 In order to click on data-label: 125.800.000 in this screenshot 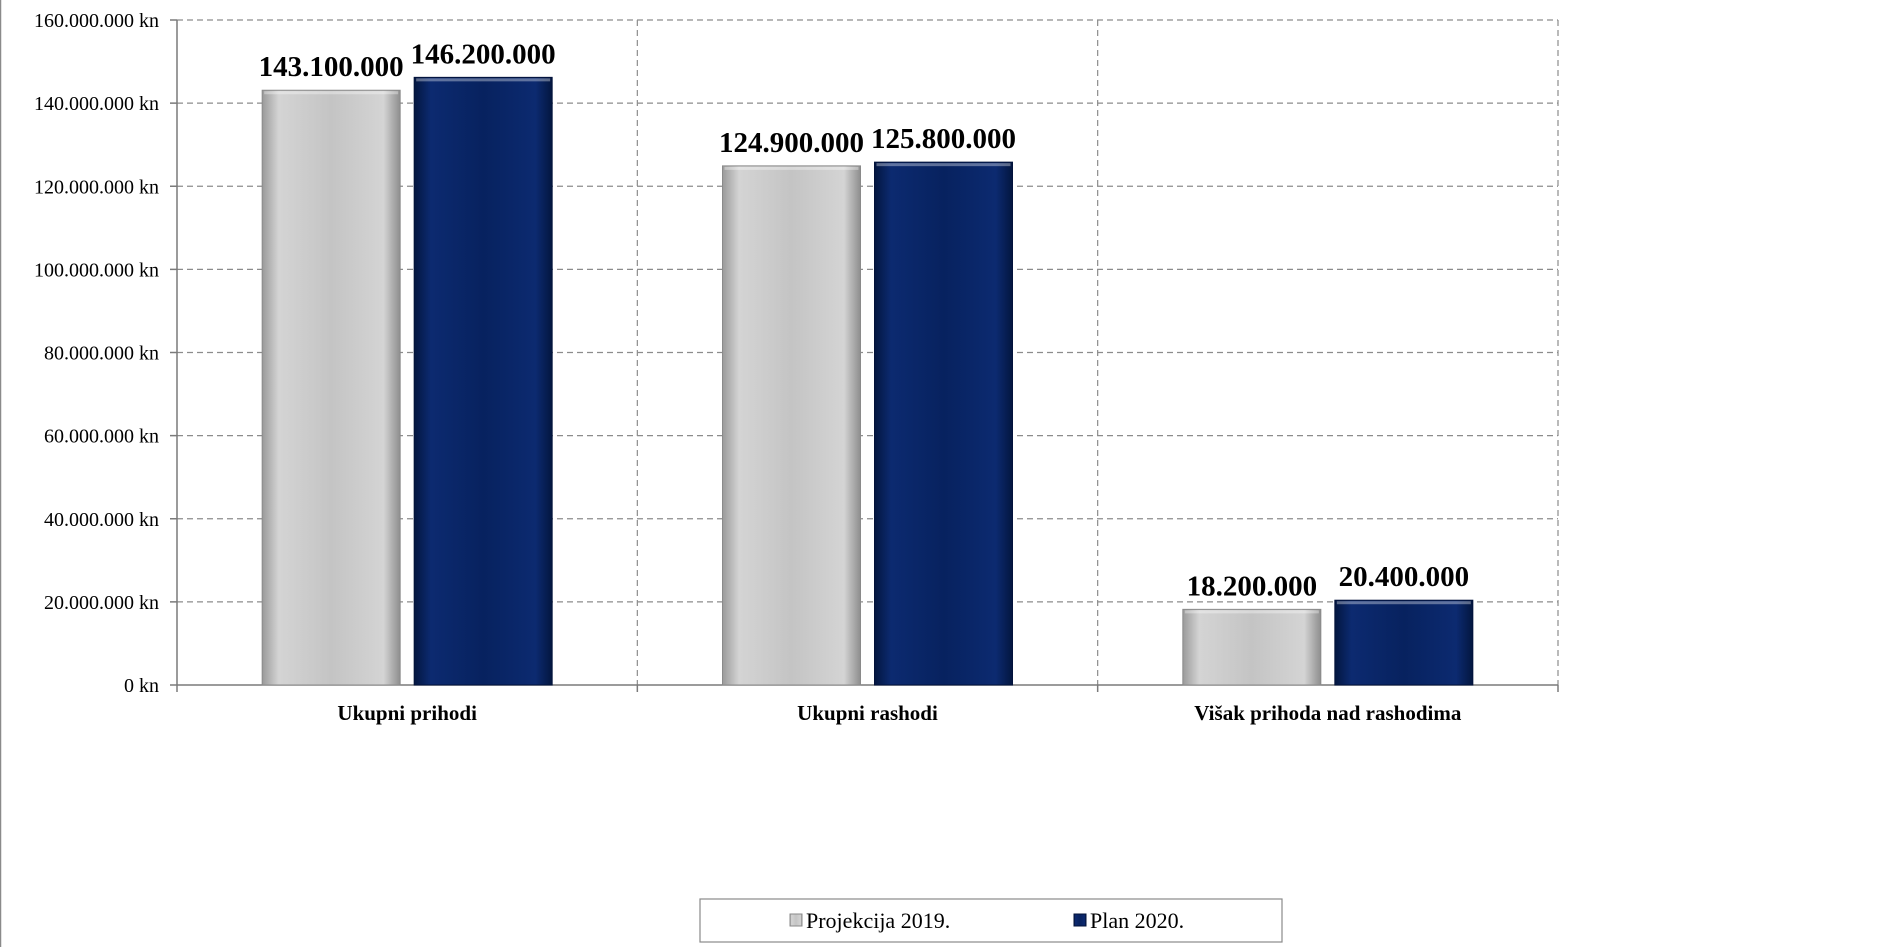, I will do `click(943, 139)`.